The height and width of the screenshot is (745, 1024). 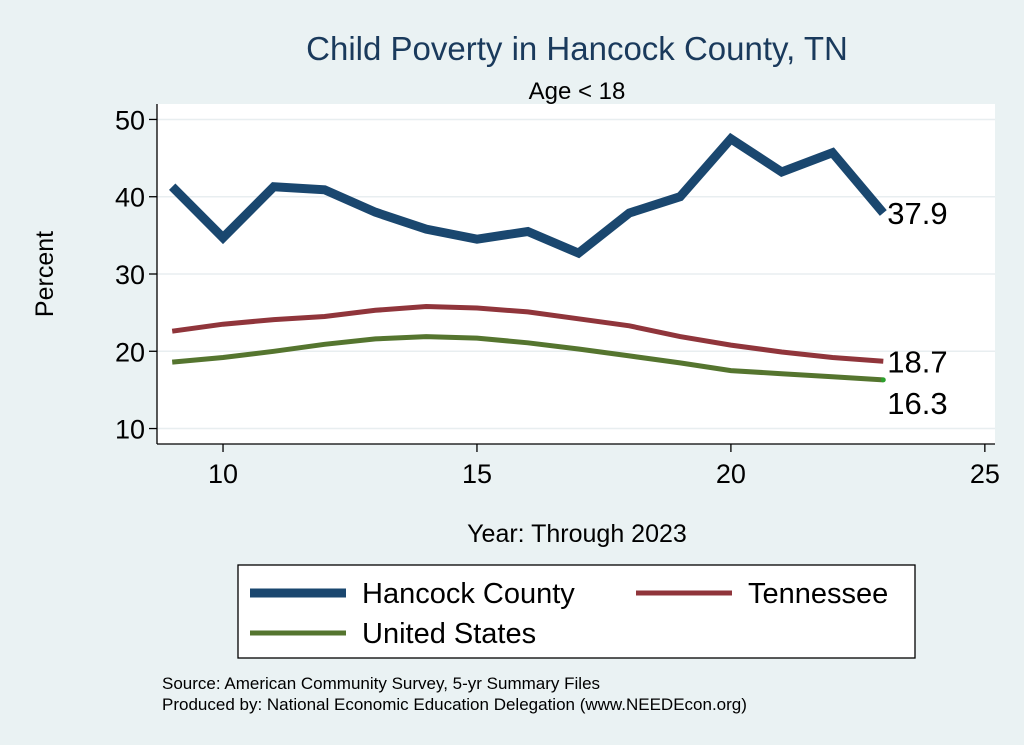 I want to click on legend: Hancock County Tennessee United States, so click(x=576, y=611).